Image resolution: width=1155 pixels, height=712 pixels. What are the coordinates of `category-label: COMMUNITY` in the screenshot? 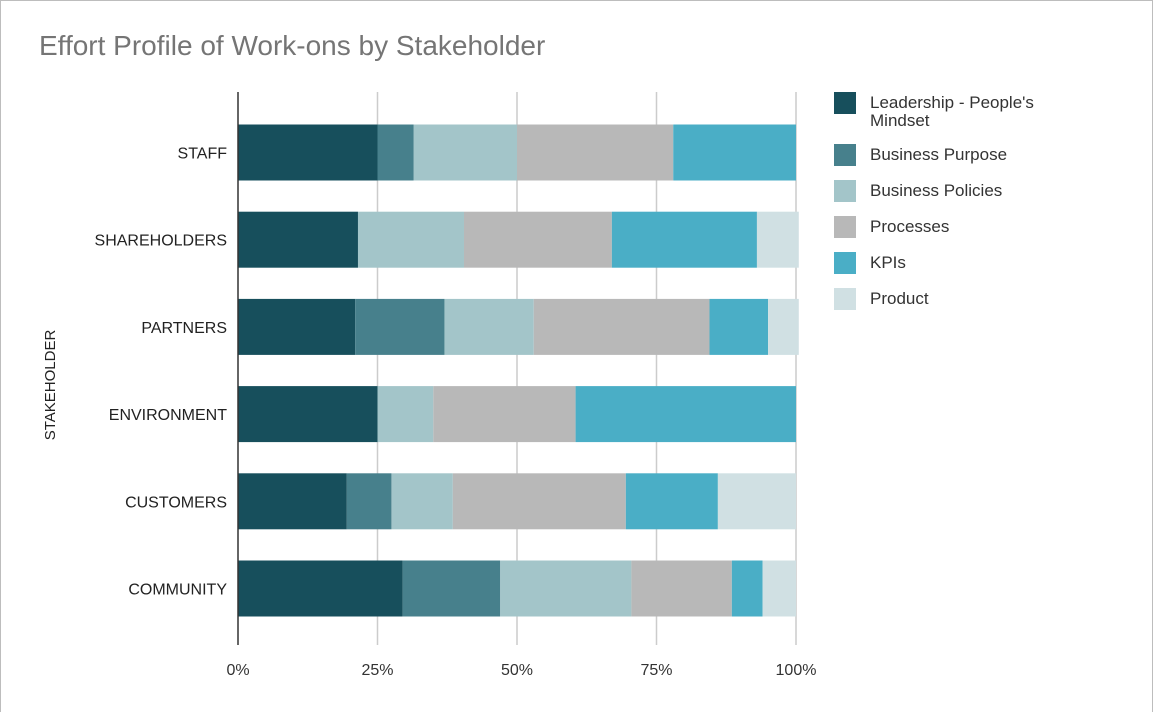 It's located at (177, 590).